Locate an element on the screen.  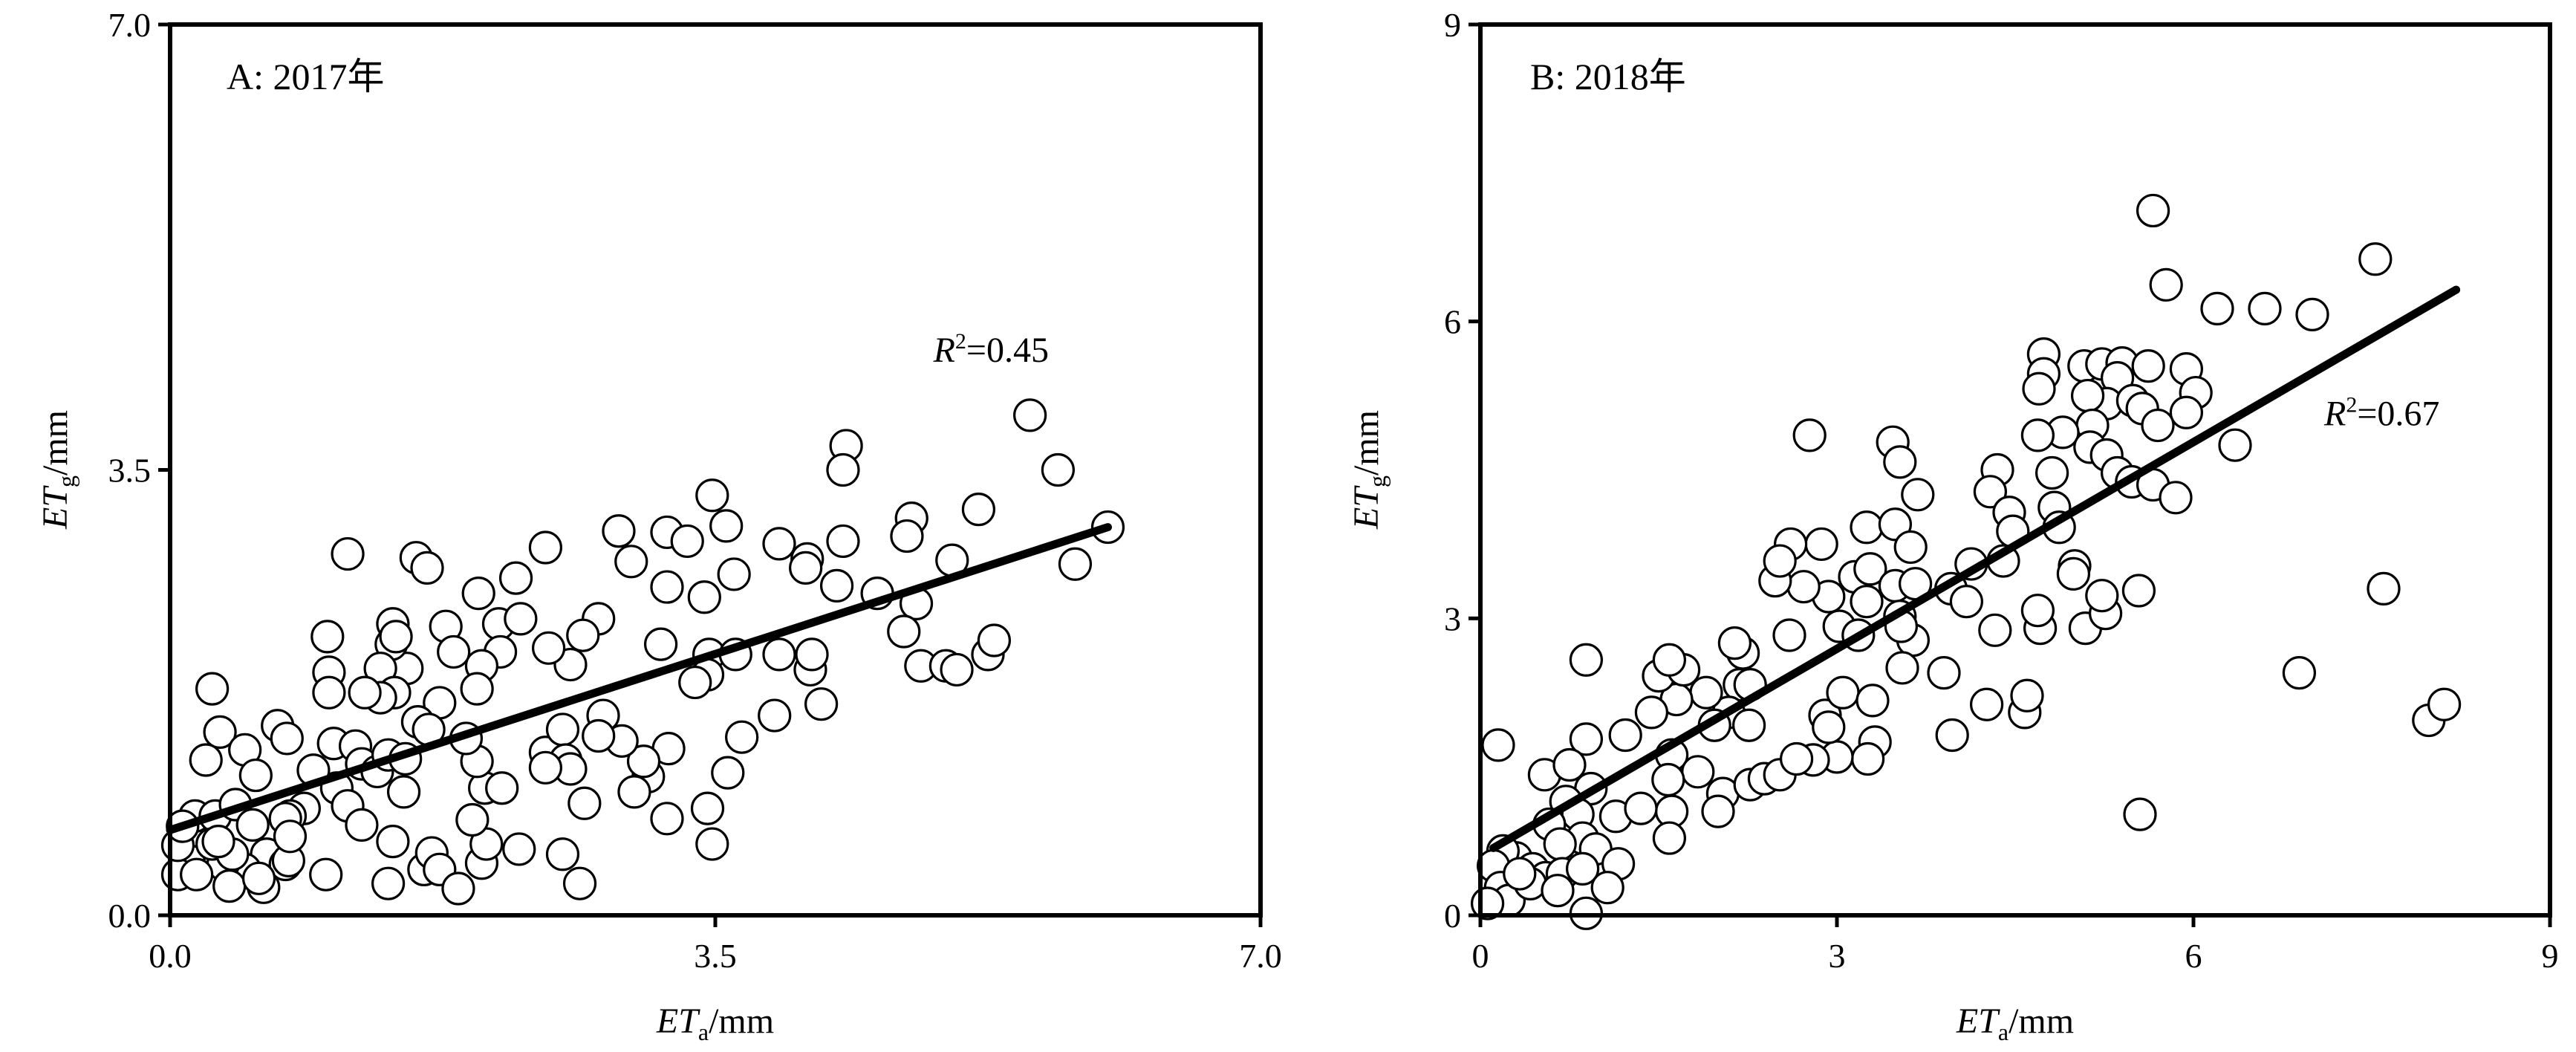
x-tick-label: 9 is located at coordinates (2550, 956).